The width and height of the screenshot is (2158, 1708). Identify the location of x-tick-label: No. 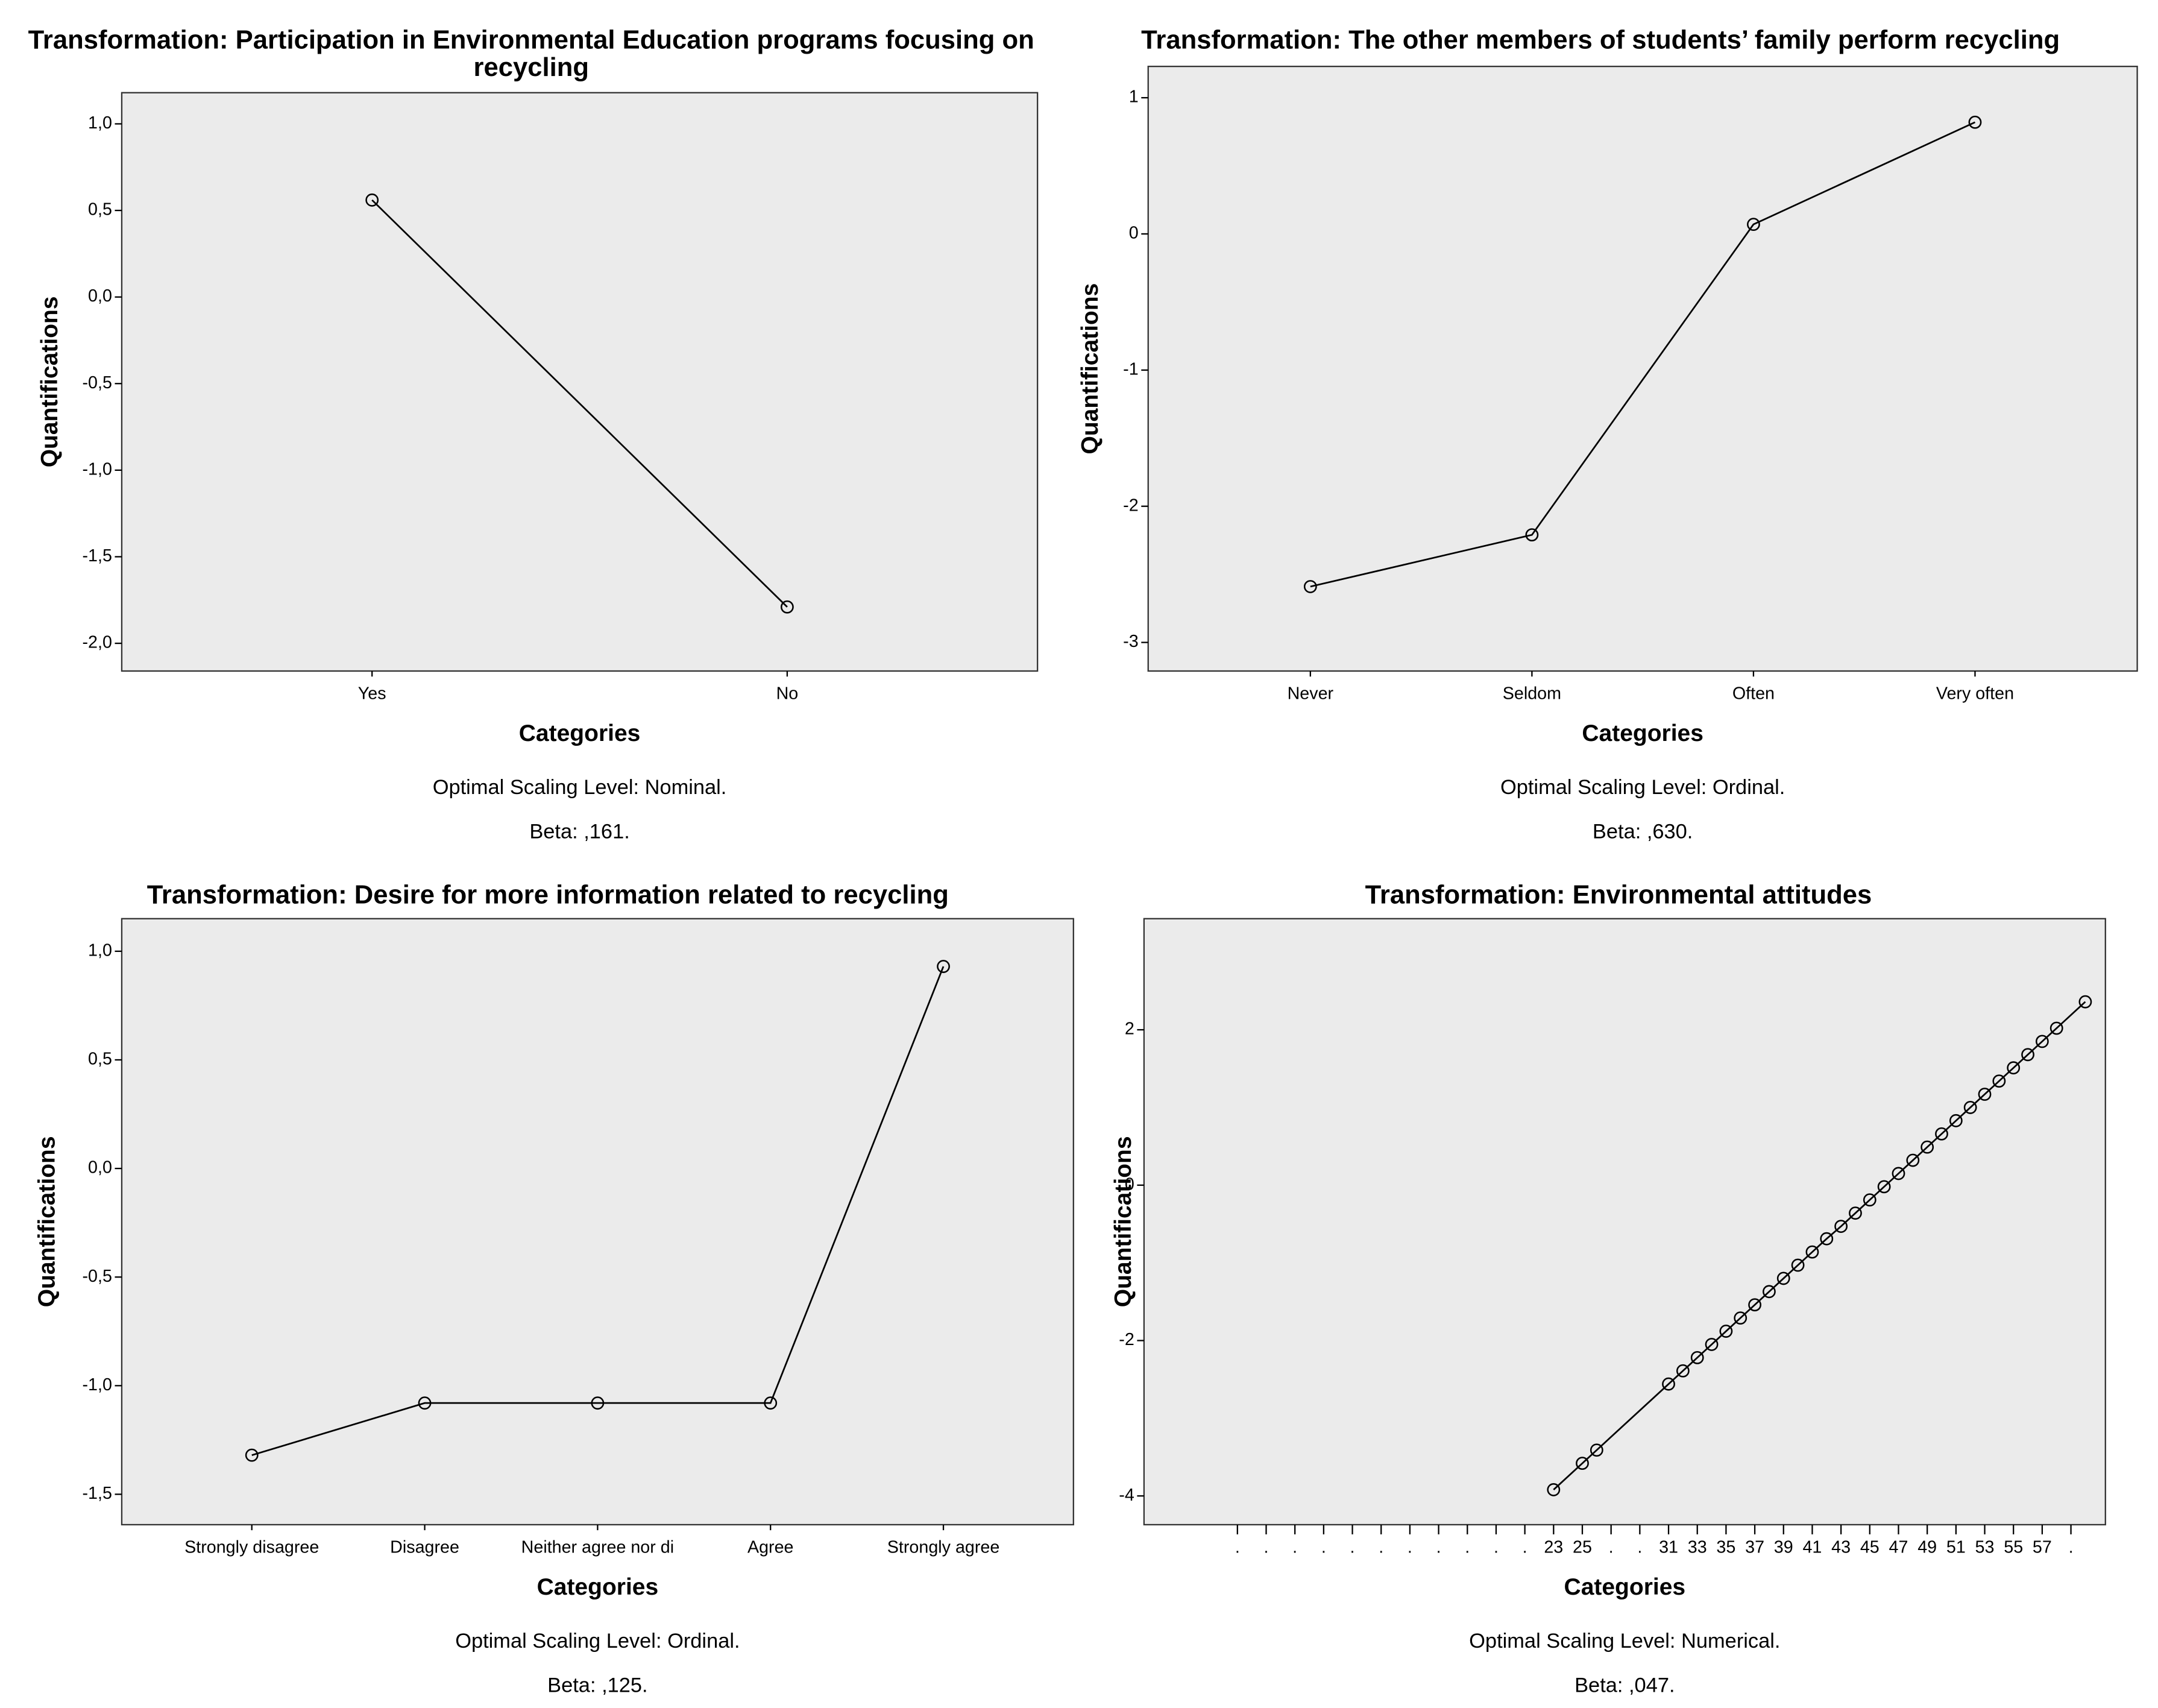
(787, 694).